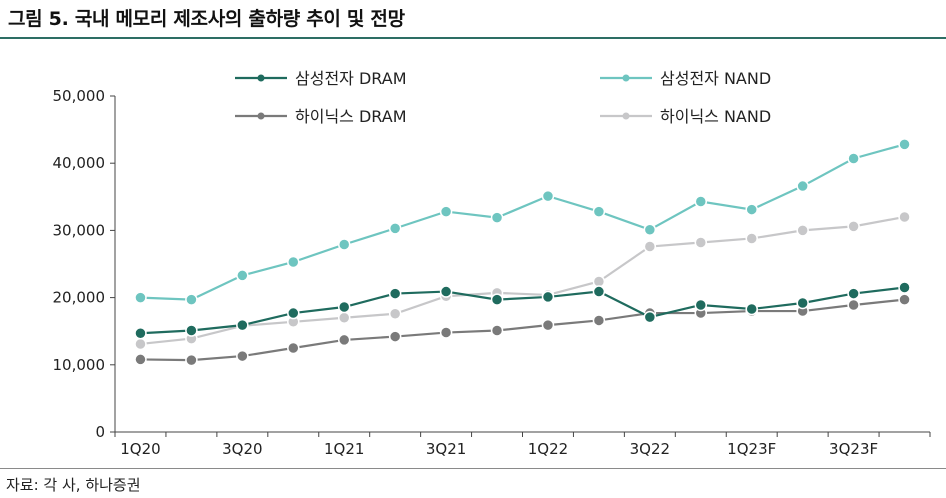  Describe the element at coordinates (751, 449) in the screenshot. I see `x-tick-label: 1Q23F` at that location.